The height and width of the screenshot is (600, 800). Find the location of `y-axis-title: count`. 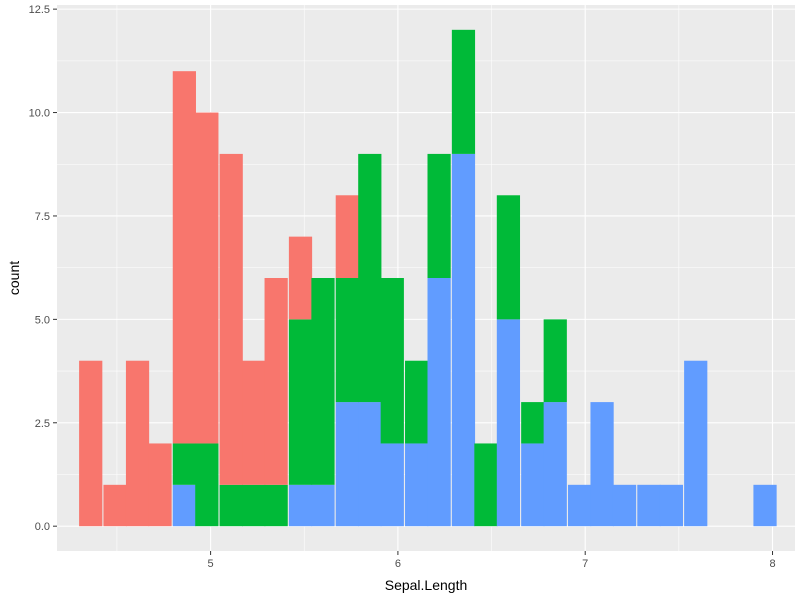

y-axis-title: count is located at coordinates (14, 278).